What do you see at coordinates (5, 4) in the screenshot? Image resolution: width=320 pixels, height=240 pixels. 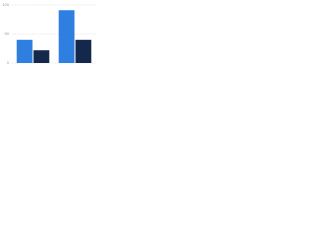 I see `y-tick-label: 100` at bounding box center [5, 4].